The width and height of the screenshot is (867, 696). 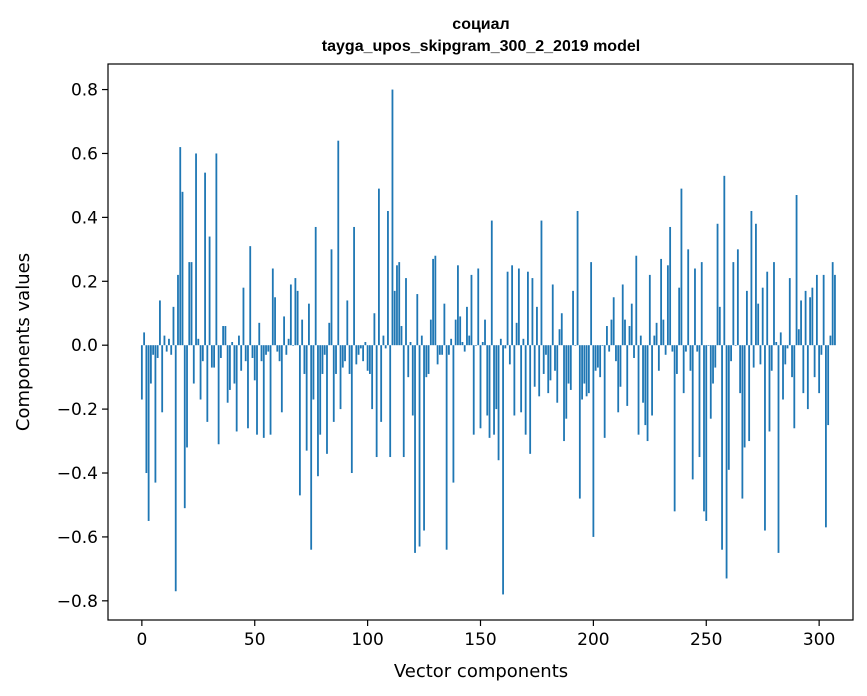 I want to click on y-tick-label: 0.0, so click(x=84, y=346).